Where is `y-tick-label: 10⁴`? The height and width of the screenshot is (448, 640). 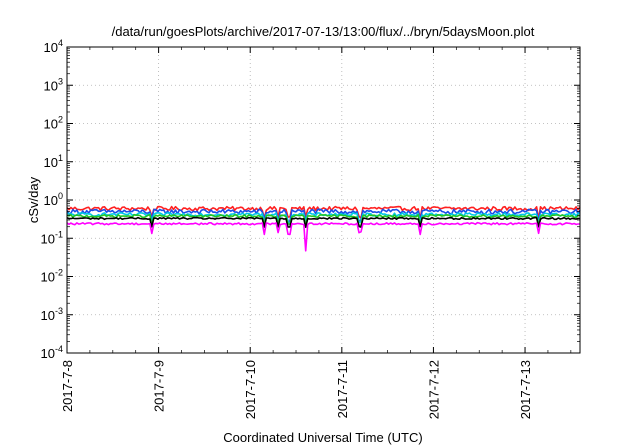 y-tick-label: 10⁴ is located at coordinates (53, 46).